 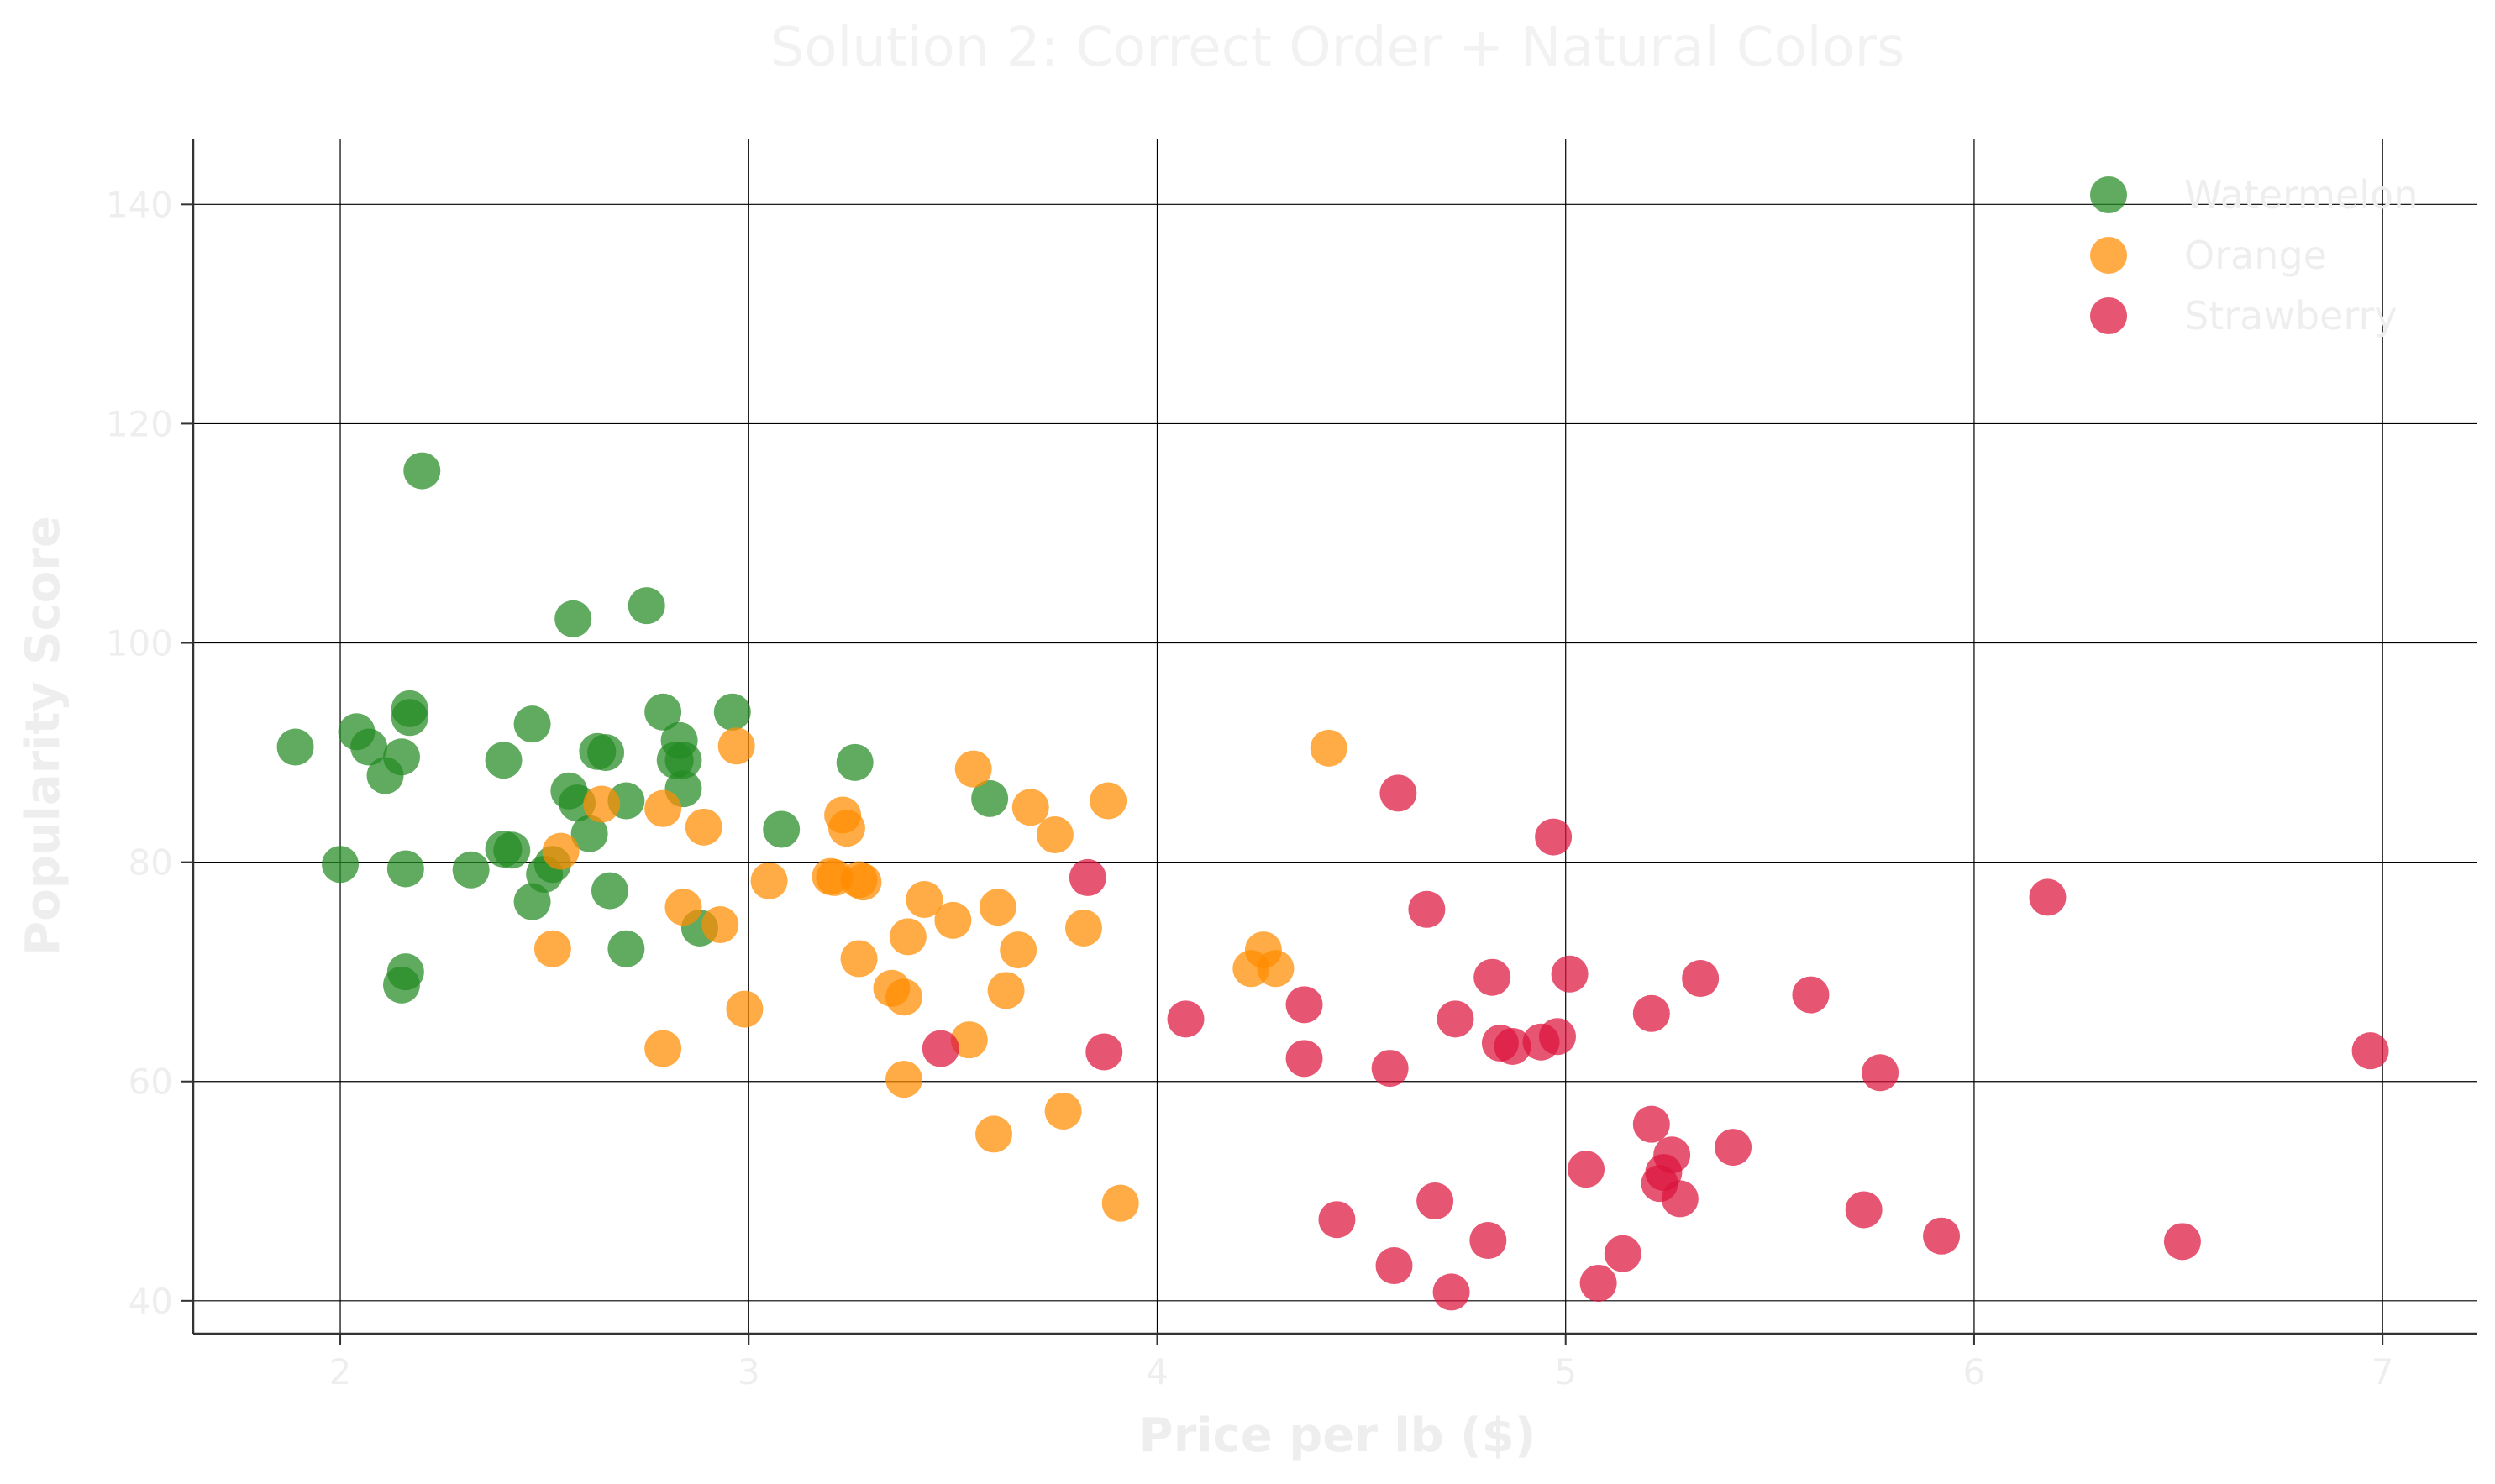 I want to click on y-tick-label: 140, so click(x=140, y=205).